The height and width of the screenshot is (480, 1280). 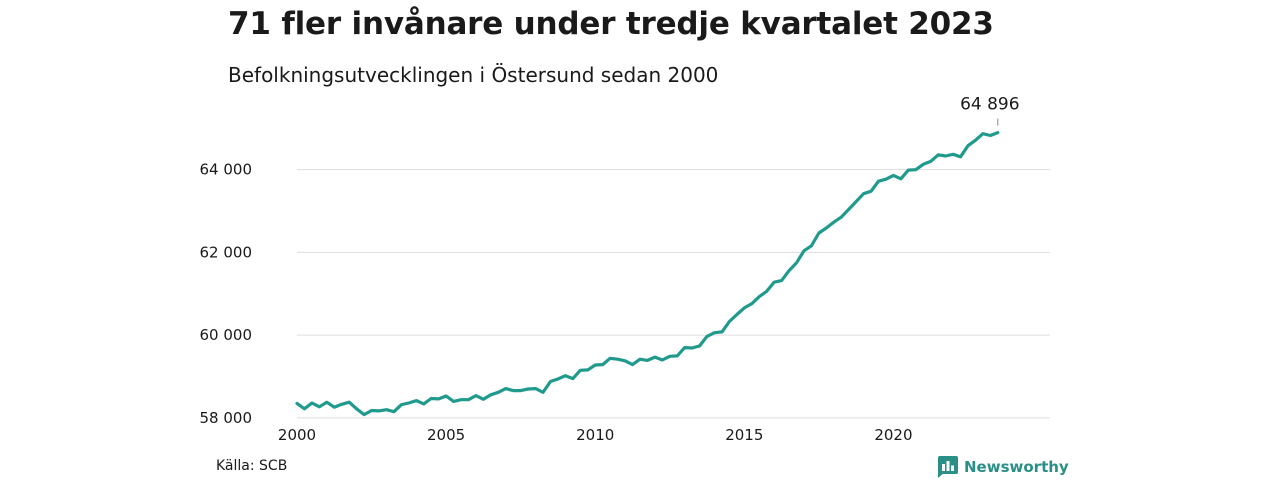 I want to click on x-tick-label: 2015, so click(x=744, y=435).